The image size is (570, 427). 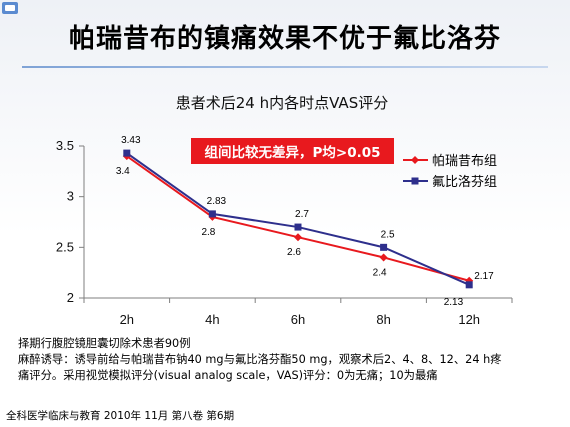 What do you see at coordinates (217, 201) in the screenshot?
I see `data-label: 2.83` at bounding box center [217, 201].